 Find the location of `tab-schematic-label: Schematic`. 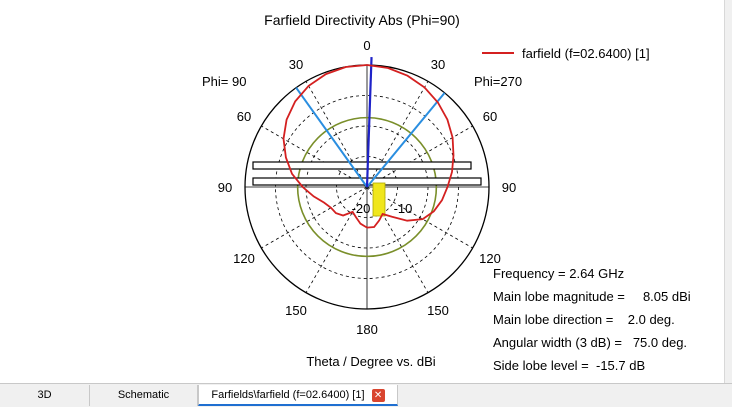

tab-schematic-label: Schematic is located at coordinates (143, 395).